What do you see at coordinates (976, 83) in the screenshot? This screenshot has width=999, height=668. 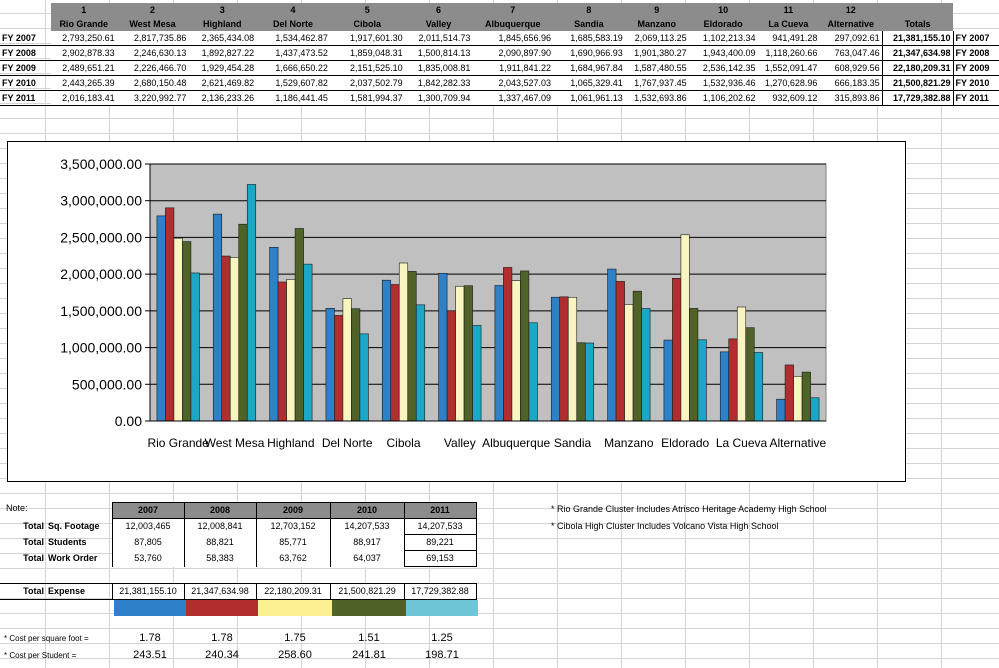 I see `row-label-right: FY 2010` at bounding box center [976, 83].